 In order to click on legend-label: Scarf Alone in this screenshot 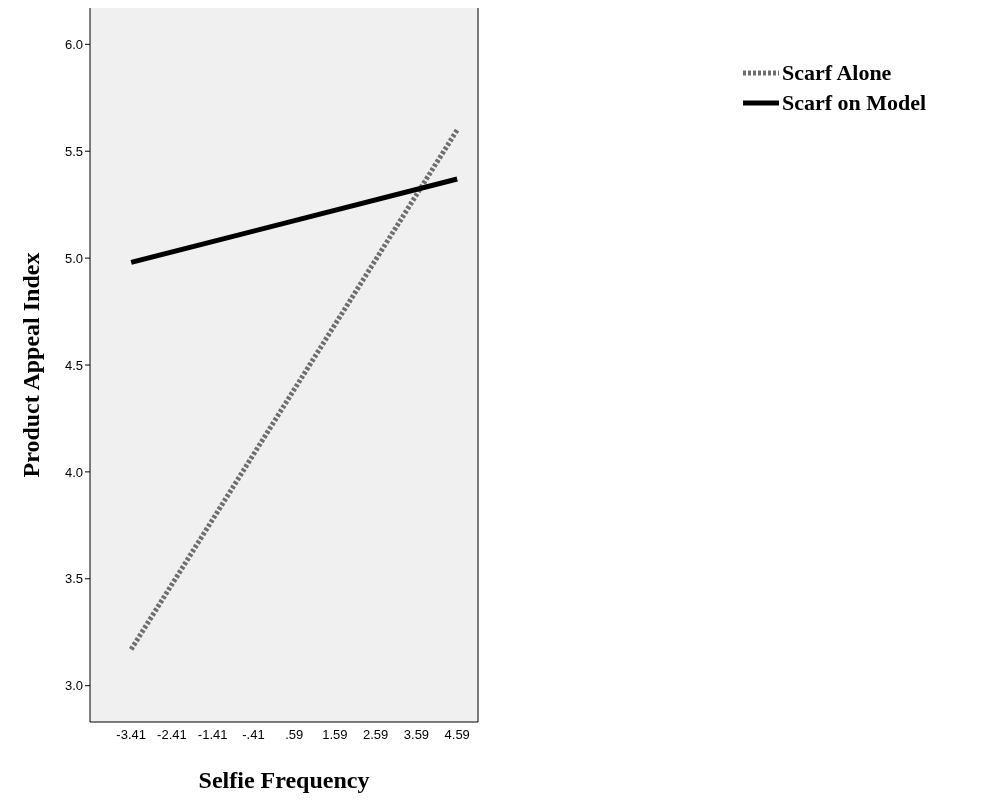, I will do `click(837, 73)`.